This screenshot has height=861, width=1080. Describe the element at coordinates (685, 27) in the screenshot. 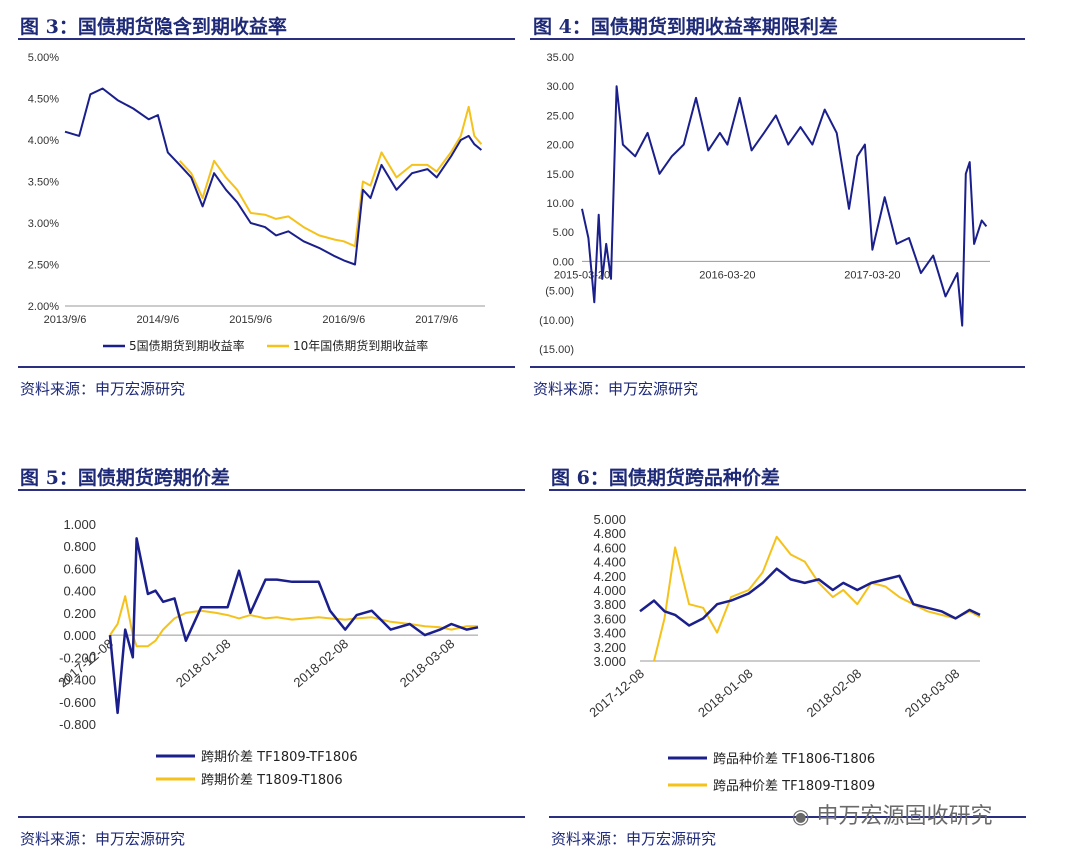

I see `chart4-title: 图 4：国债期货到期收益率期限利差` at that location.